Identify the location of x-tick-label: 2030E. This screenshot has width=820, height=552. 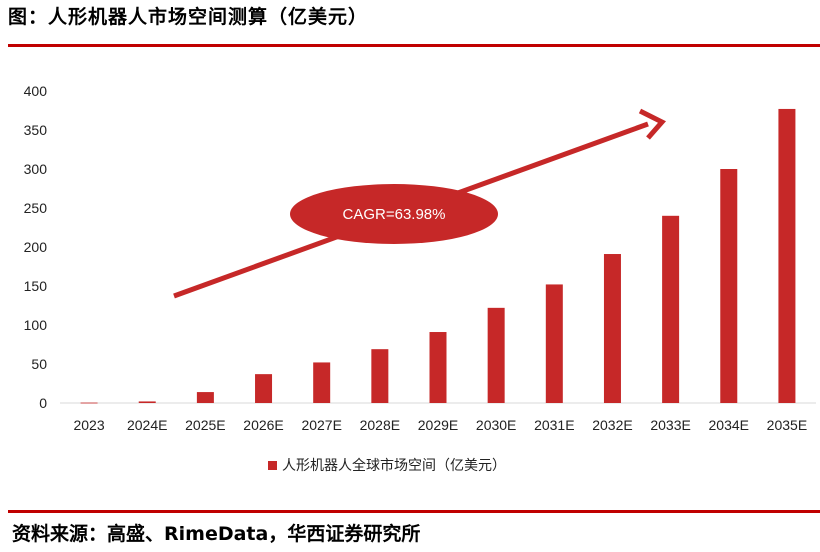
(496, 425).